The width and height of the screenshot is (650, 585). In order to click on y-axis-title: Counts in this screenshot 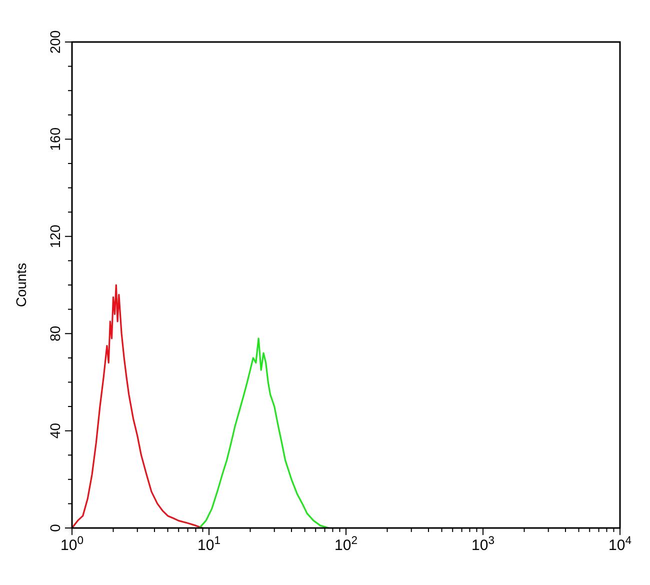, I will do `click(21, 285)`.